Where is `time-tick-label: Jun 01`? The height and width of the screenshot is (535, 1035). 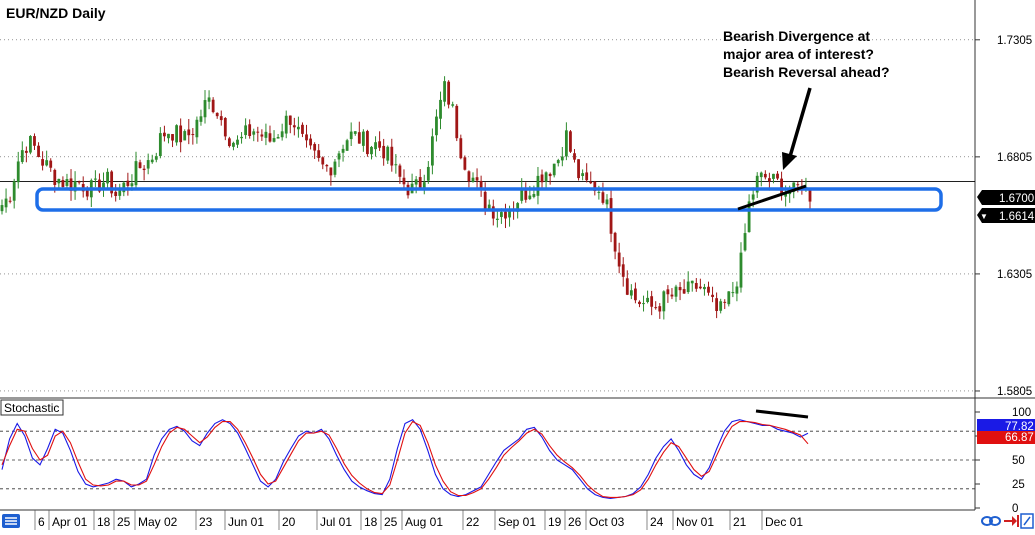 time-tick-label: Jun 01 is located at coordinates (246, 522).